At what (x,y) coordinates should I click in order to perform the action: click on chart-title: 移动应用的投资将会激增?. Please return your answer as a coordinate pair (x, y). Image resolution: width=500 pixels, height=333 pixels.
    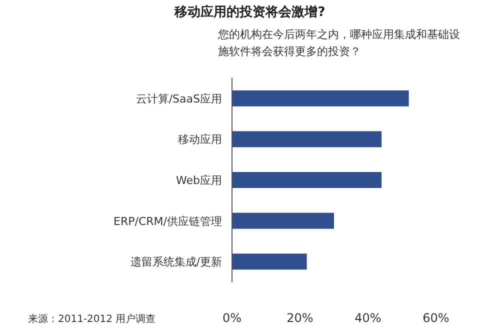
    Looking at the image, I should click on (250, 12).